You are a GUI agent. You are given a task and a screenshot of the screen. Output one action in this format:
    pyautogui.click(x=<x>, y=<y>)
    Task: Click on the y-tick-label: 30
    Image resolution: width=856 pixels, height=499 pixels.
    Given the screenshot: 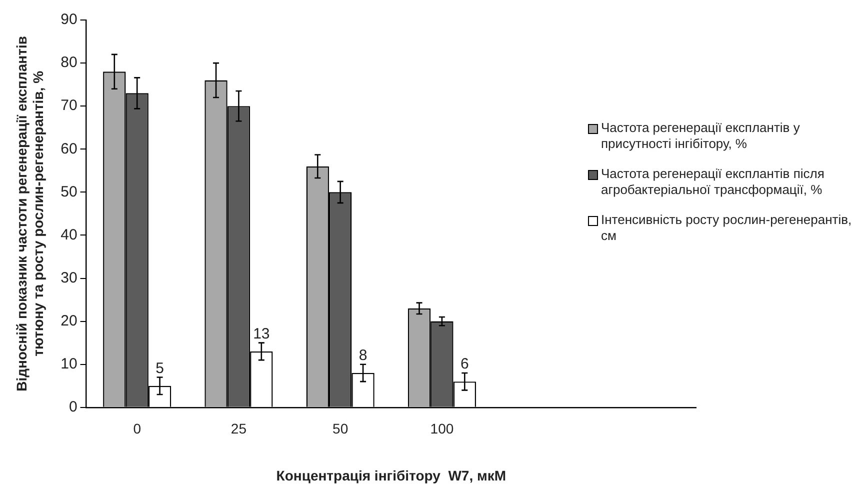 What is the action you would take?
    pyautogui.click(x=69, y=277)
    